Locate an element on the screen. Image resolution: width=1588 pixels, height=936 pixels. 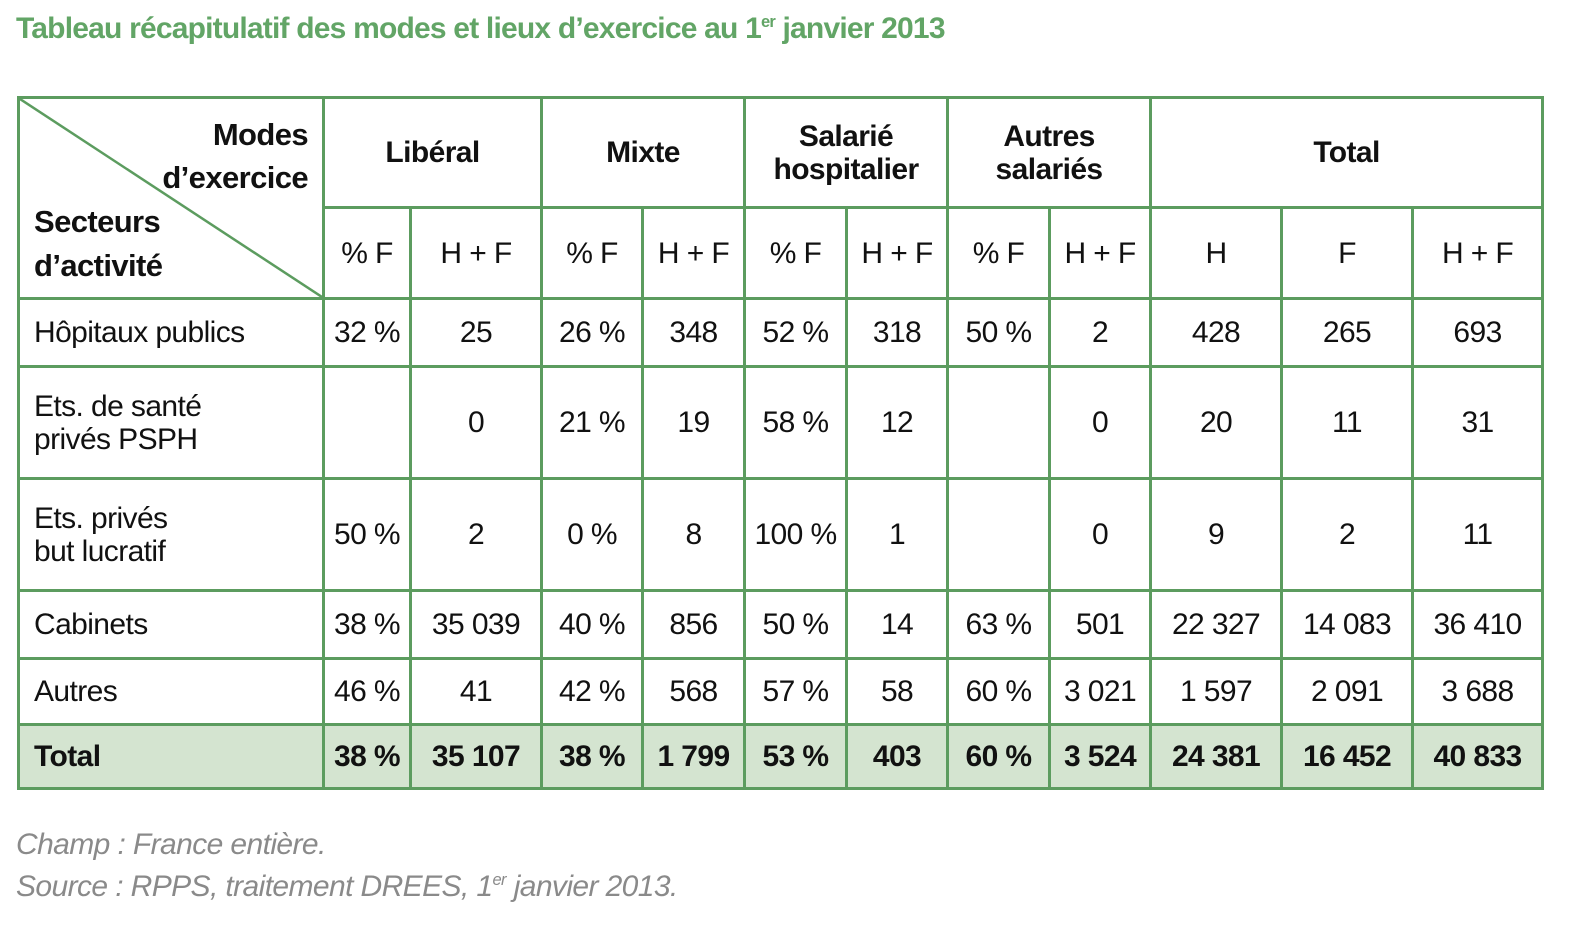
diagonal-divider is located at coordinates (171, 198).